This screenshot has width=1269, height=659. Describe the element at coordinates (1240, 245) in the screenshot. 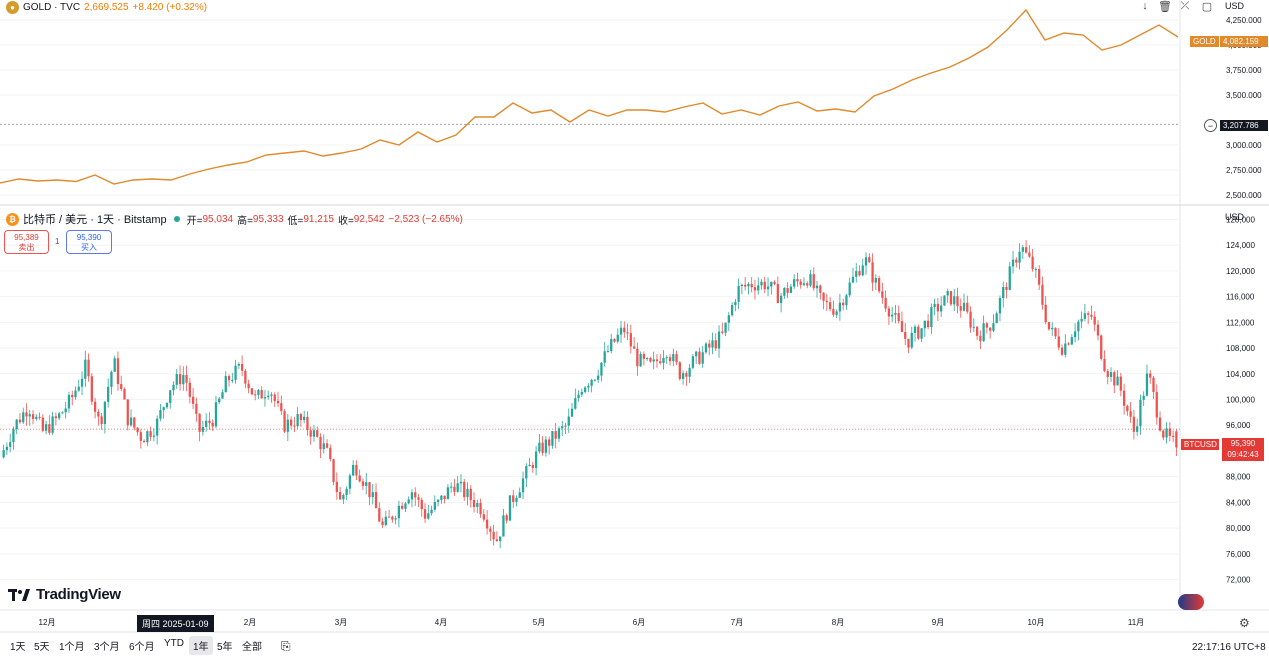

I see `btc-y-tick-label: 124,000` at that location.